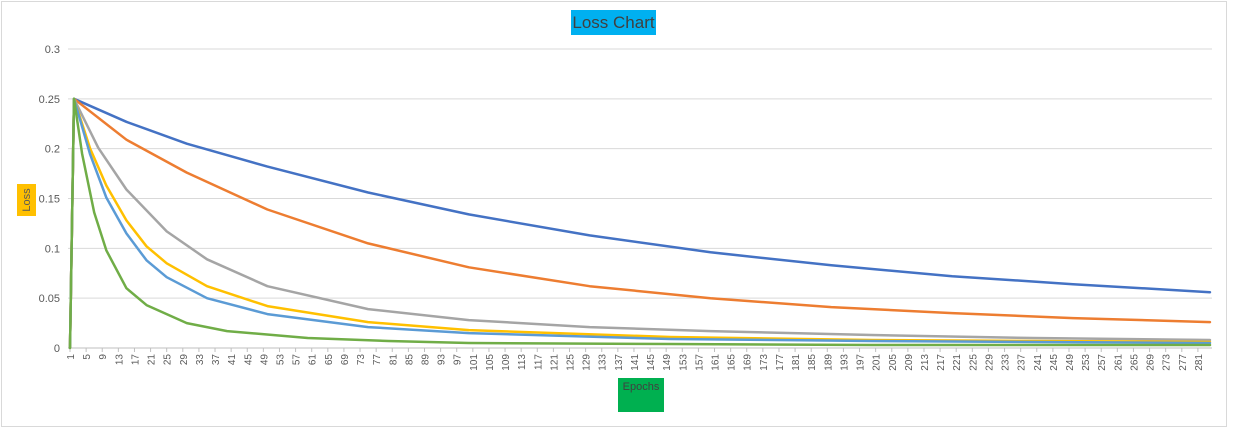 The image size is (1237, 441). What do you see at coordinates (232, 360) in the screenshot?
I see `x-tick-label: 41` at bounding box center [232, 360].